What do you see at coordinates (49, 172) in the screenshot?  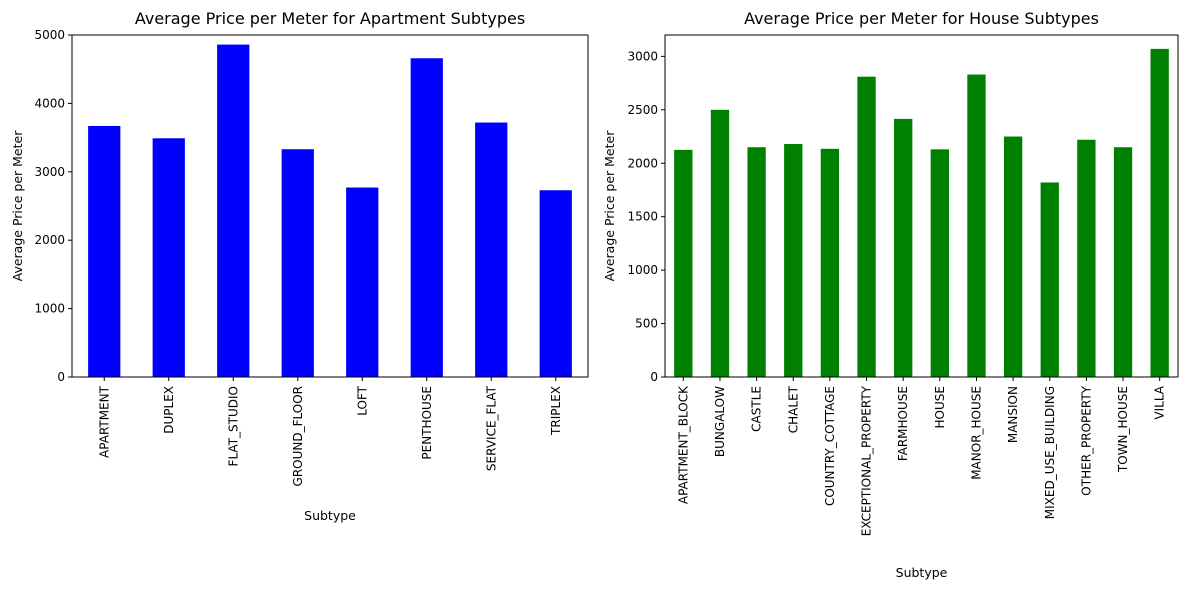 I see `apartment-y-tick-label: 3000` at bounding box center [49, 172].